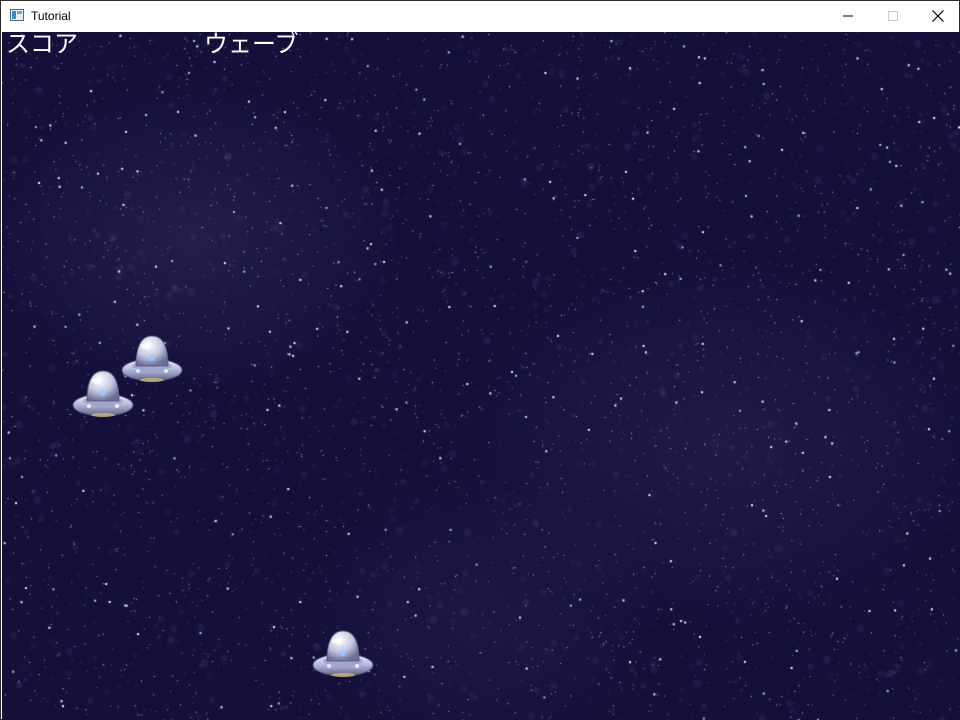 This screenshot has height=720, width=960. I want to click on minimize-button, so click(848, 16).